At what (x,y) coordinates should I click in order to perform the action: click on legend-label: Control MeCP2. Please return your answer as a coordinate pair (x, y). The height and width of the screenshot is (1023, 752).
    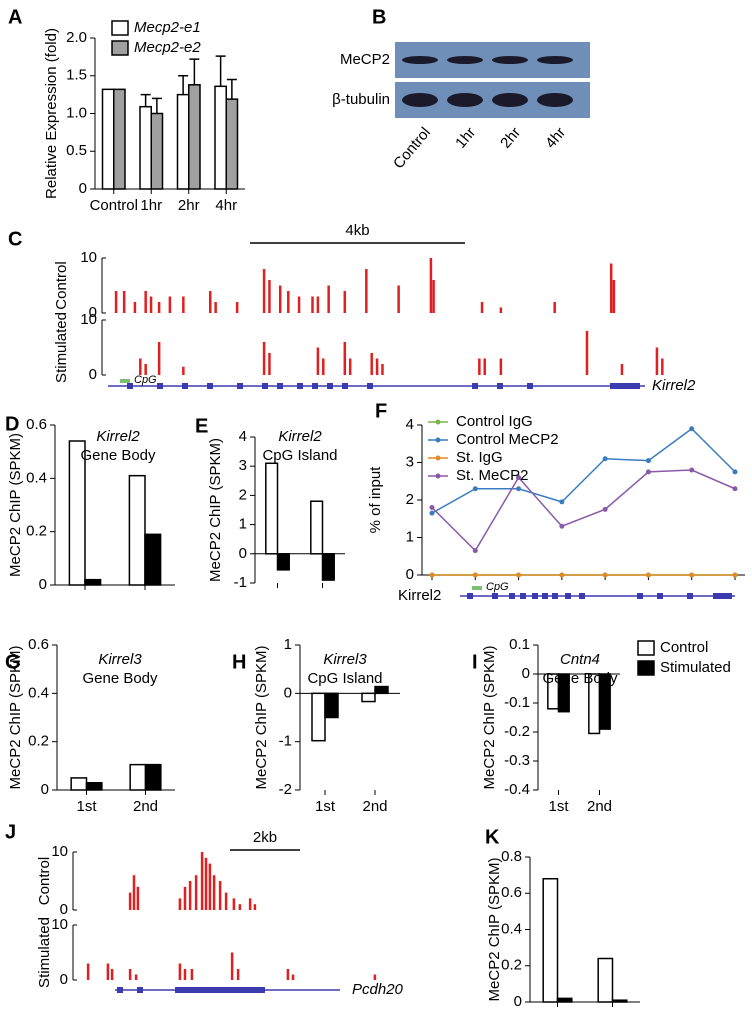
    Looking at the image, I should click on (507, 439).